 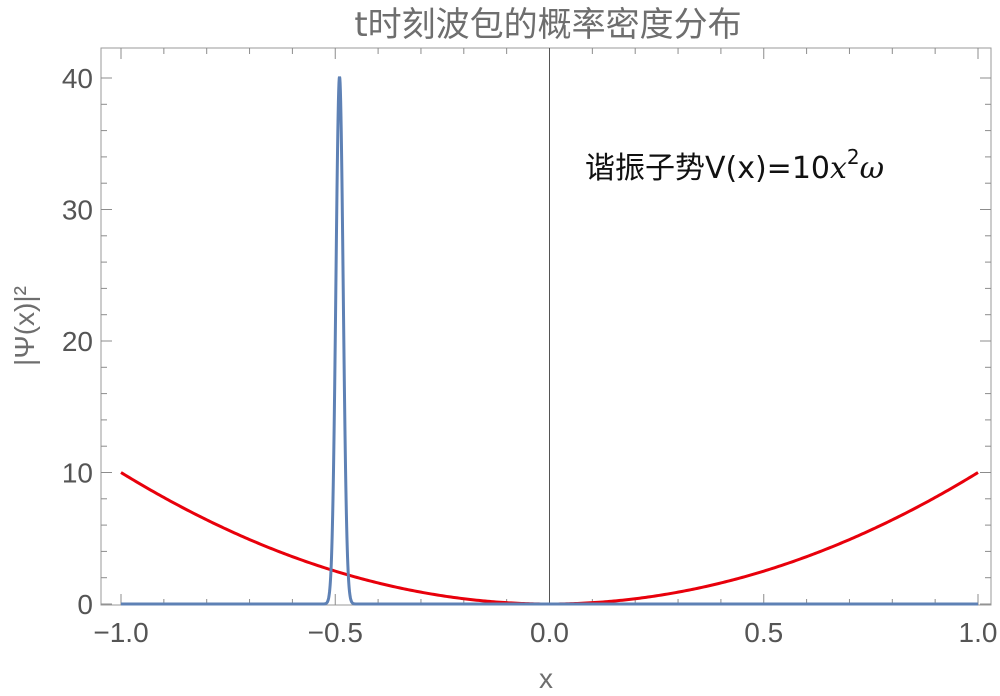 I want to click on x-tick-label: 0.5, so click(x=763, y=632).